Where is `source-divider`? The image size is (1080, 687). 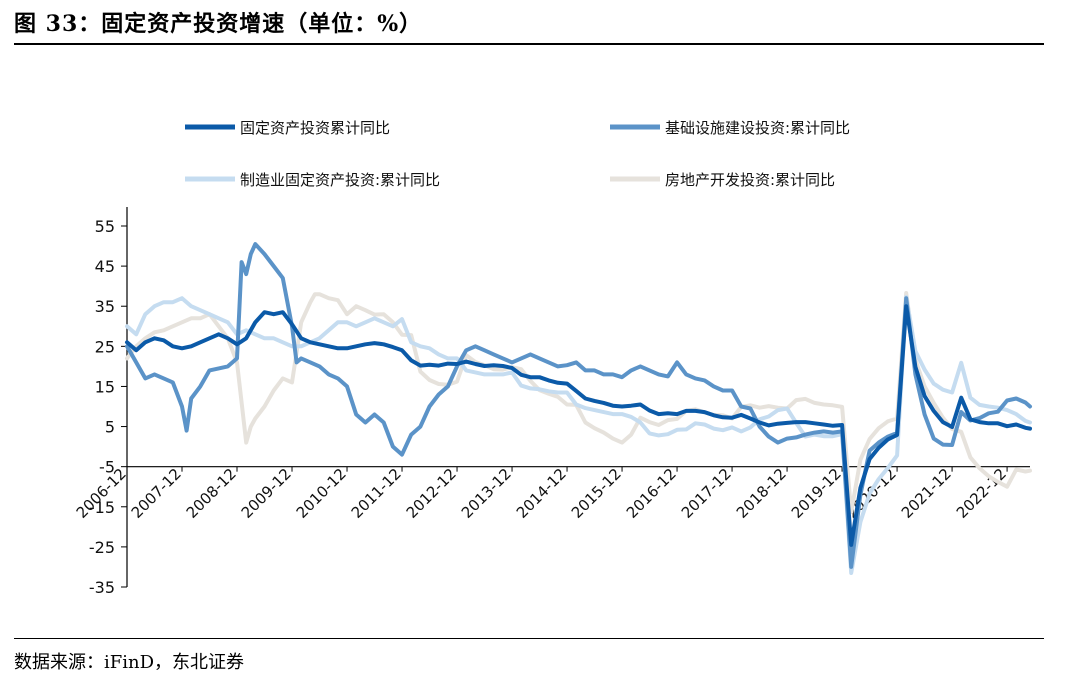 source-divider is located at coordinates (529, 638).